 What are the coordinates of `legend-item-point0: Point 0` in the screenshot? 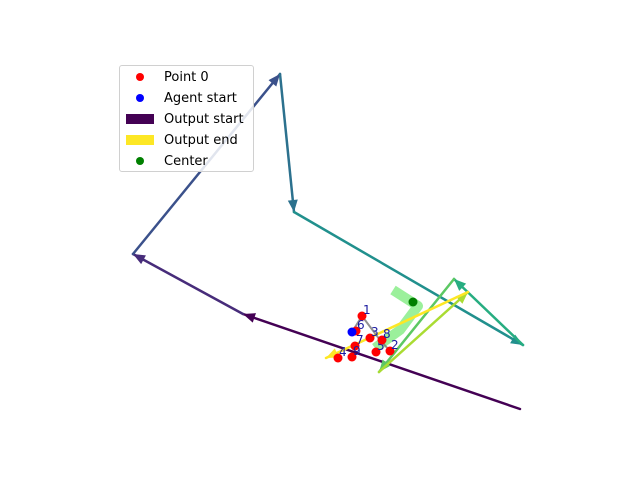 It's located at (164, 77).